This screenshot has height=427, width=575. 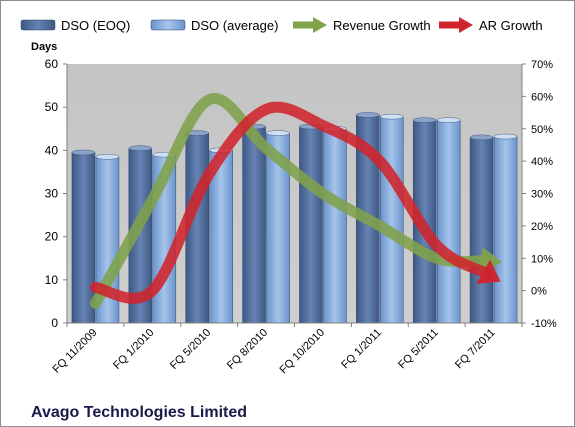 What do you see at coordinates (542, 227) in the screenshot?
I see `y-right-tick-label: 20%` at bounding box center [542, 227].